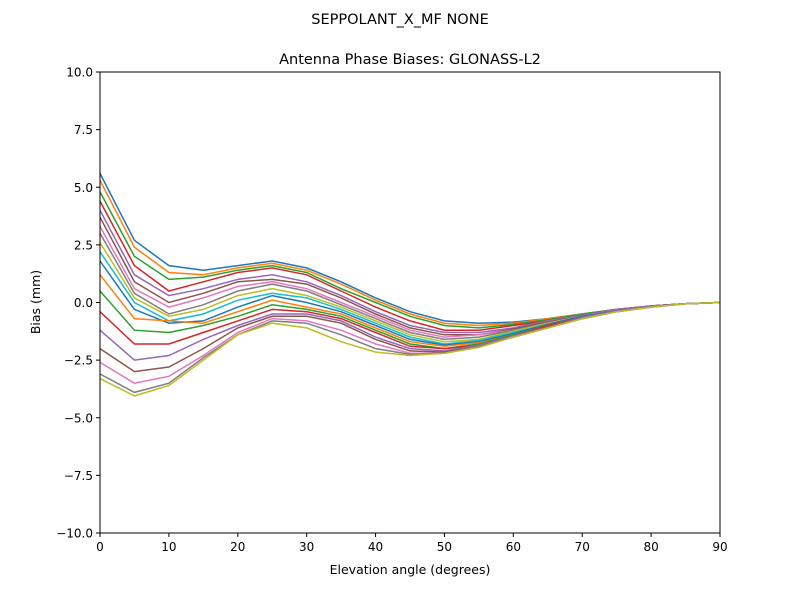 The image size is (800, 604). Describe the element at coordinates (410, 569) in the screenshot. I see `x-axis-label: Elevation angle (degrees)` at that location.